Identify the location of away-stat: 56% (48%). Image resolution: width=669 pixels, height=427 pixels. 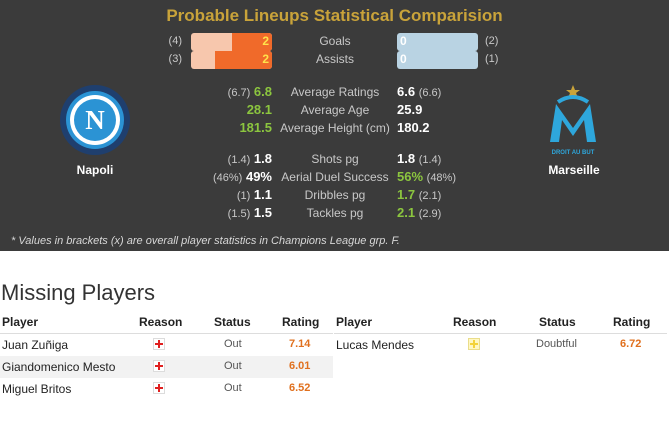
(426, 176).